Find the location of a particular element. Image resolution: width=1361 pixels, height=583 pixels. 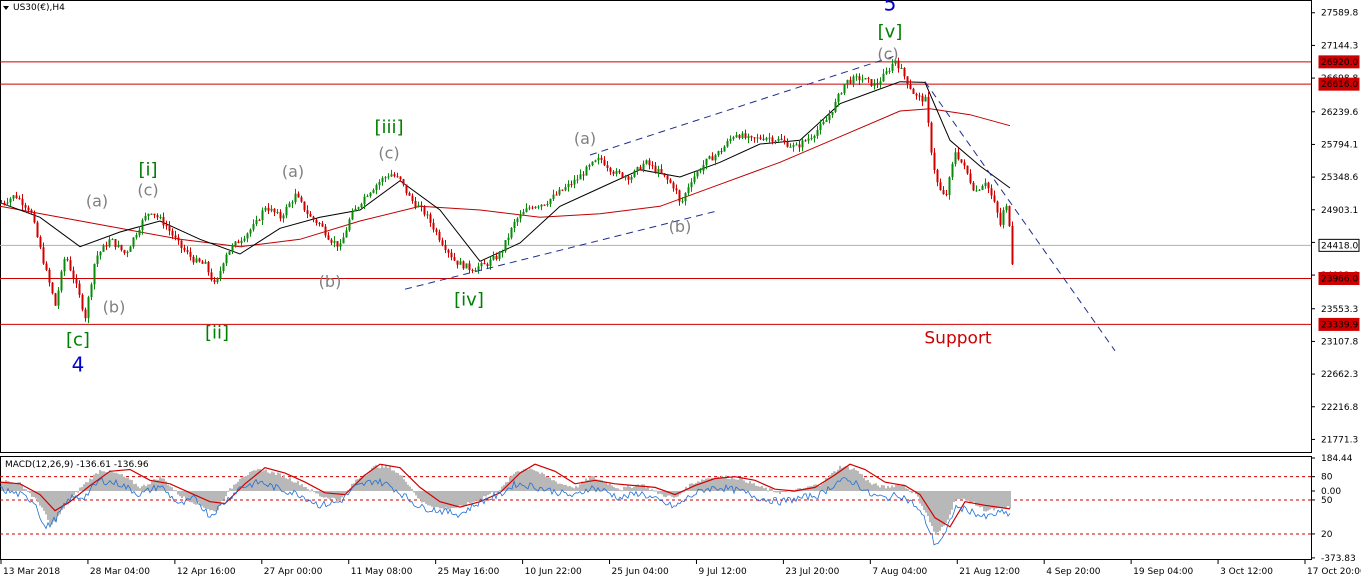

level-tag-box is located at coordinates (1339, 245).